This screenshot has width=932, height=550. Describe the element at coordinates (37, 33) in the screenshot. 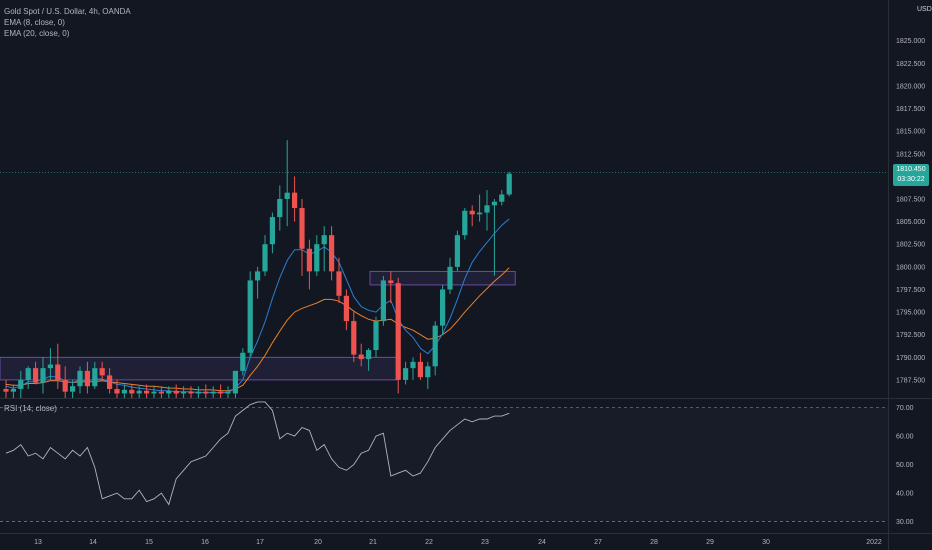

I see `ema20-legend: EMA (20, close, 0)` at that location.